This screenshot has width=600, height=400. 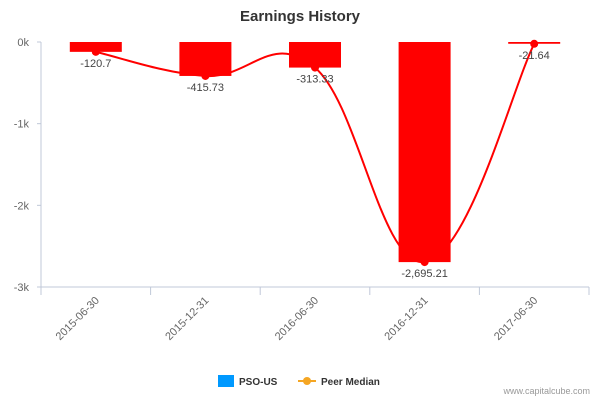 What do you see at coordinates (205, 88) in the screenshot?
I see `data-label-2015-12-31: -415.73` at bounding box center [205, 88].